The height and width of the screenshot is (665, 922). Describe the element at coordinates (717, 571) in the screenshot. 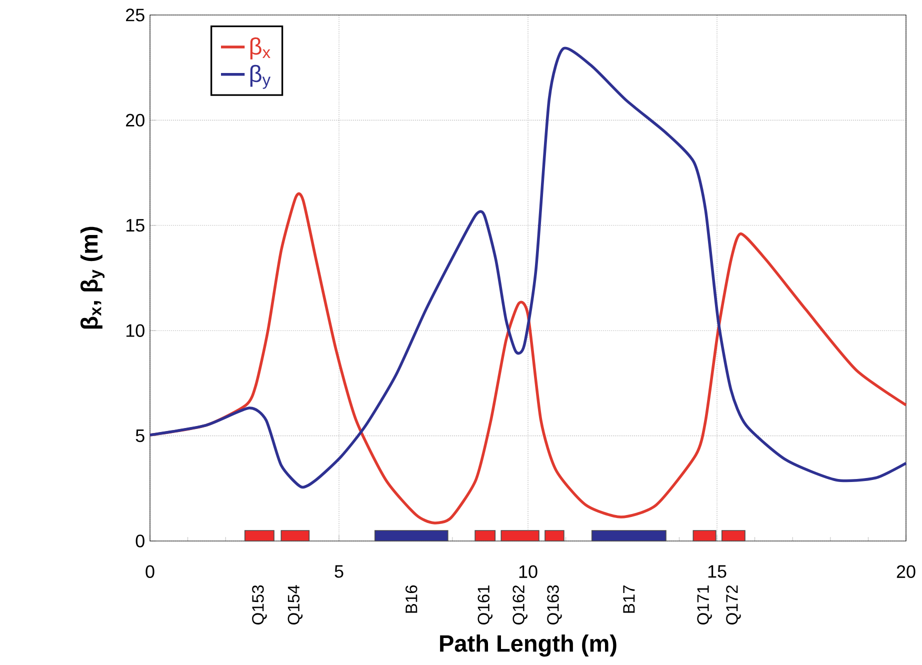

I see `x-tick-label: 15` at that location.